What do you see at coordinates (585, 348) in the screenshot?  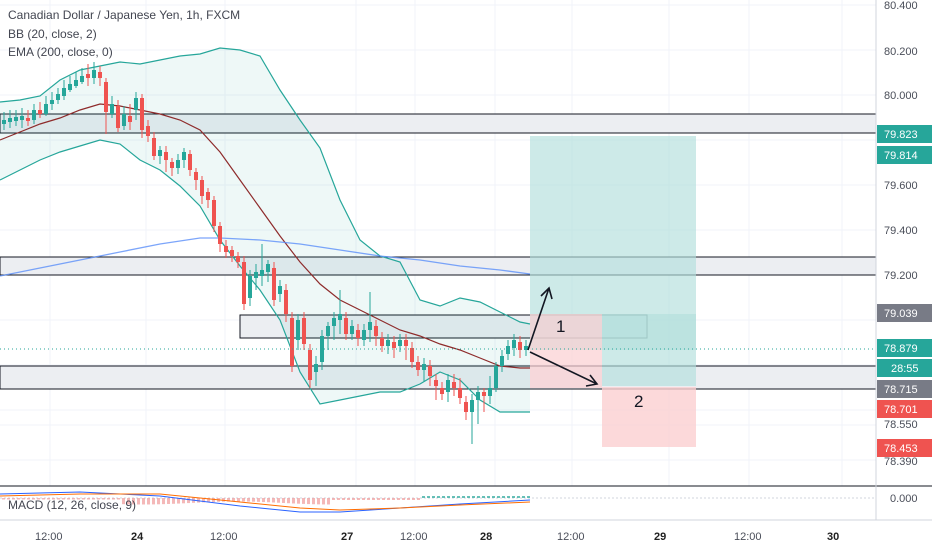 I see `scenario-arrows: 1 2` at bounding box center [585, 348].